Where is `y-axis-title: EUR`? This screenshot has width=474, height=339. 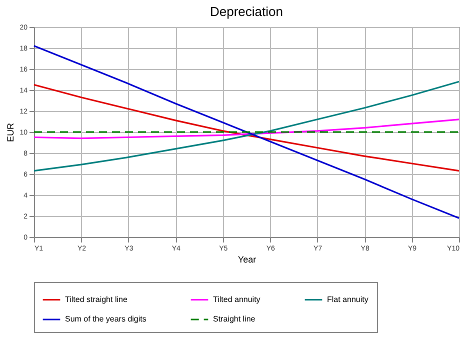 y-axis-title: EUR is located at coordinates (11, 132).